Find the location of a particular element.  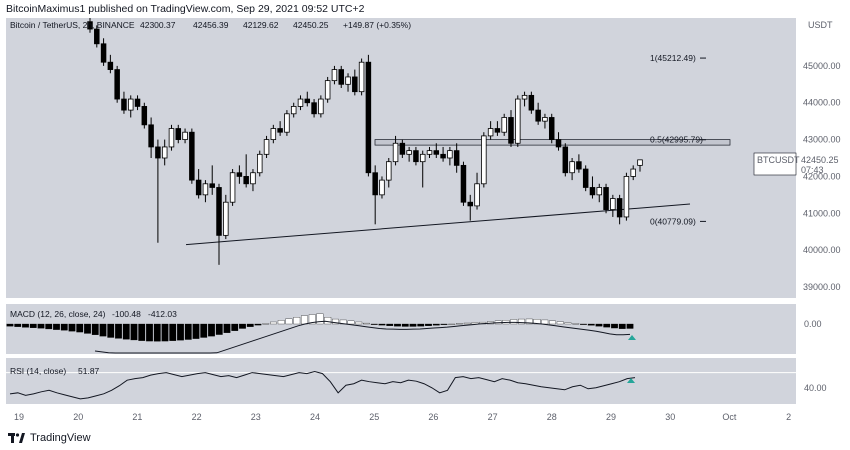

footer: TradingView is located at coordinates (49, 438).